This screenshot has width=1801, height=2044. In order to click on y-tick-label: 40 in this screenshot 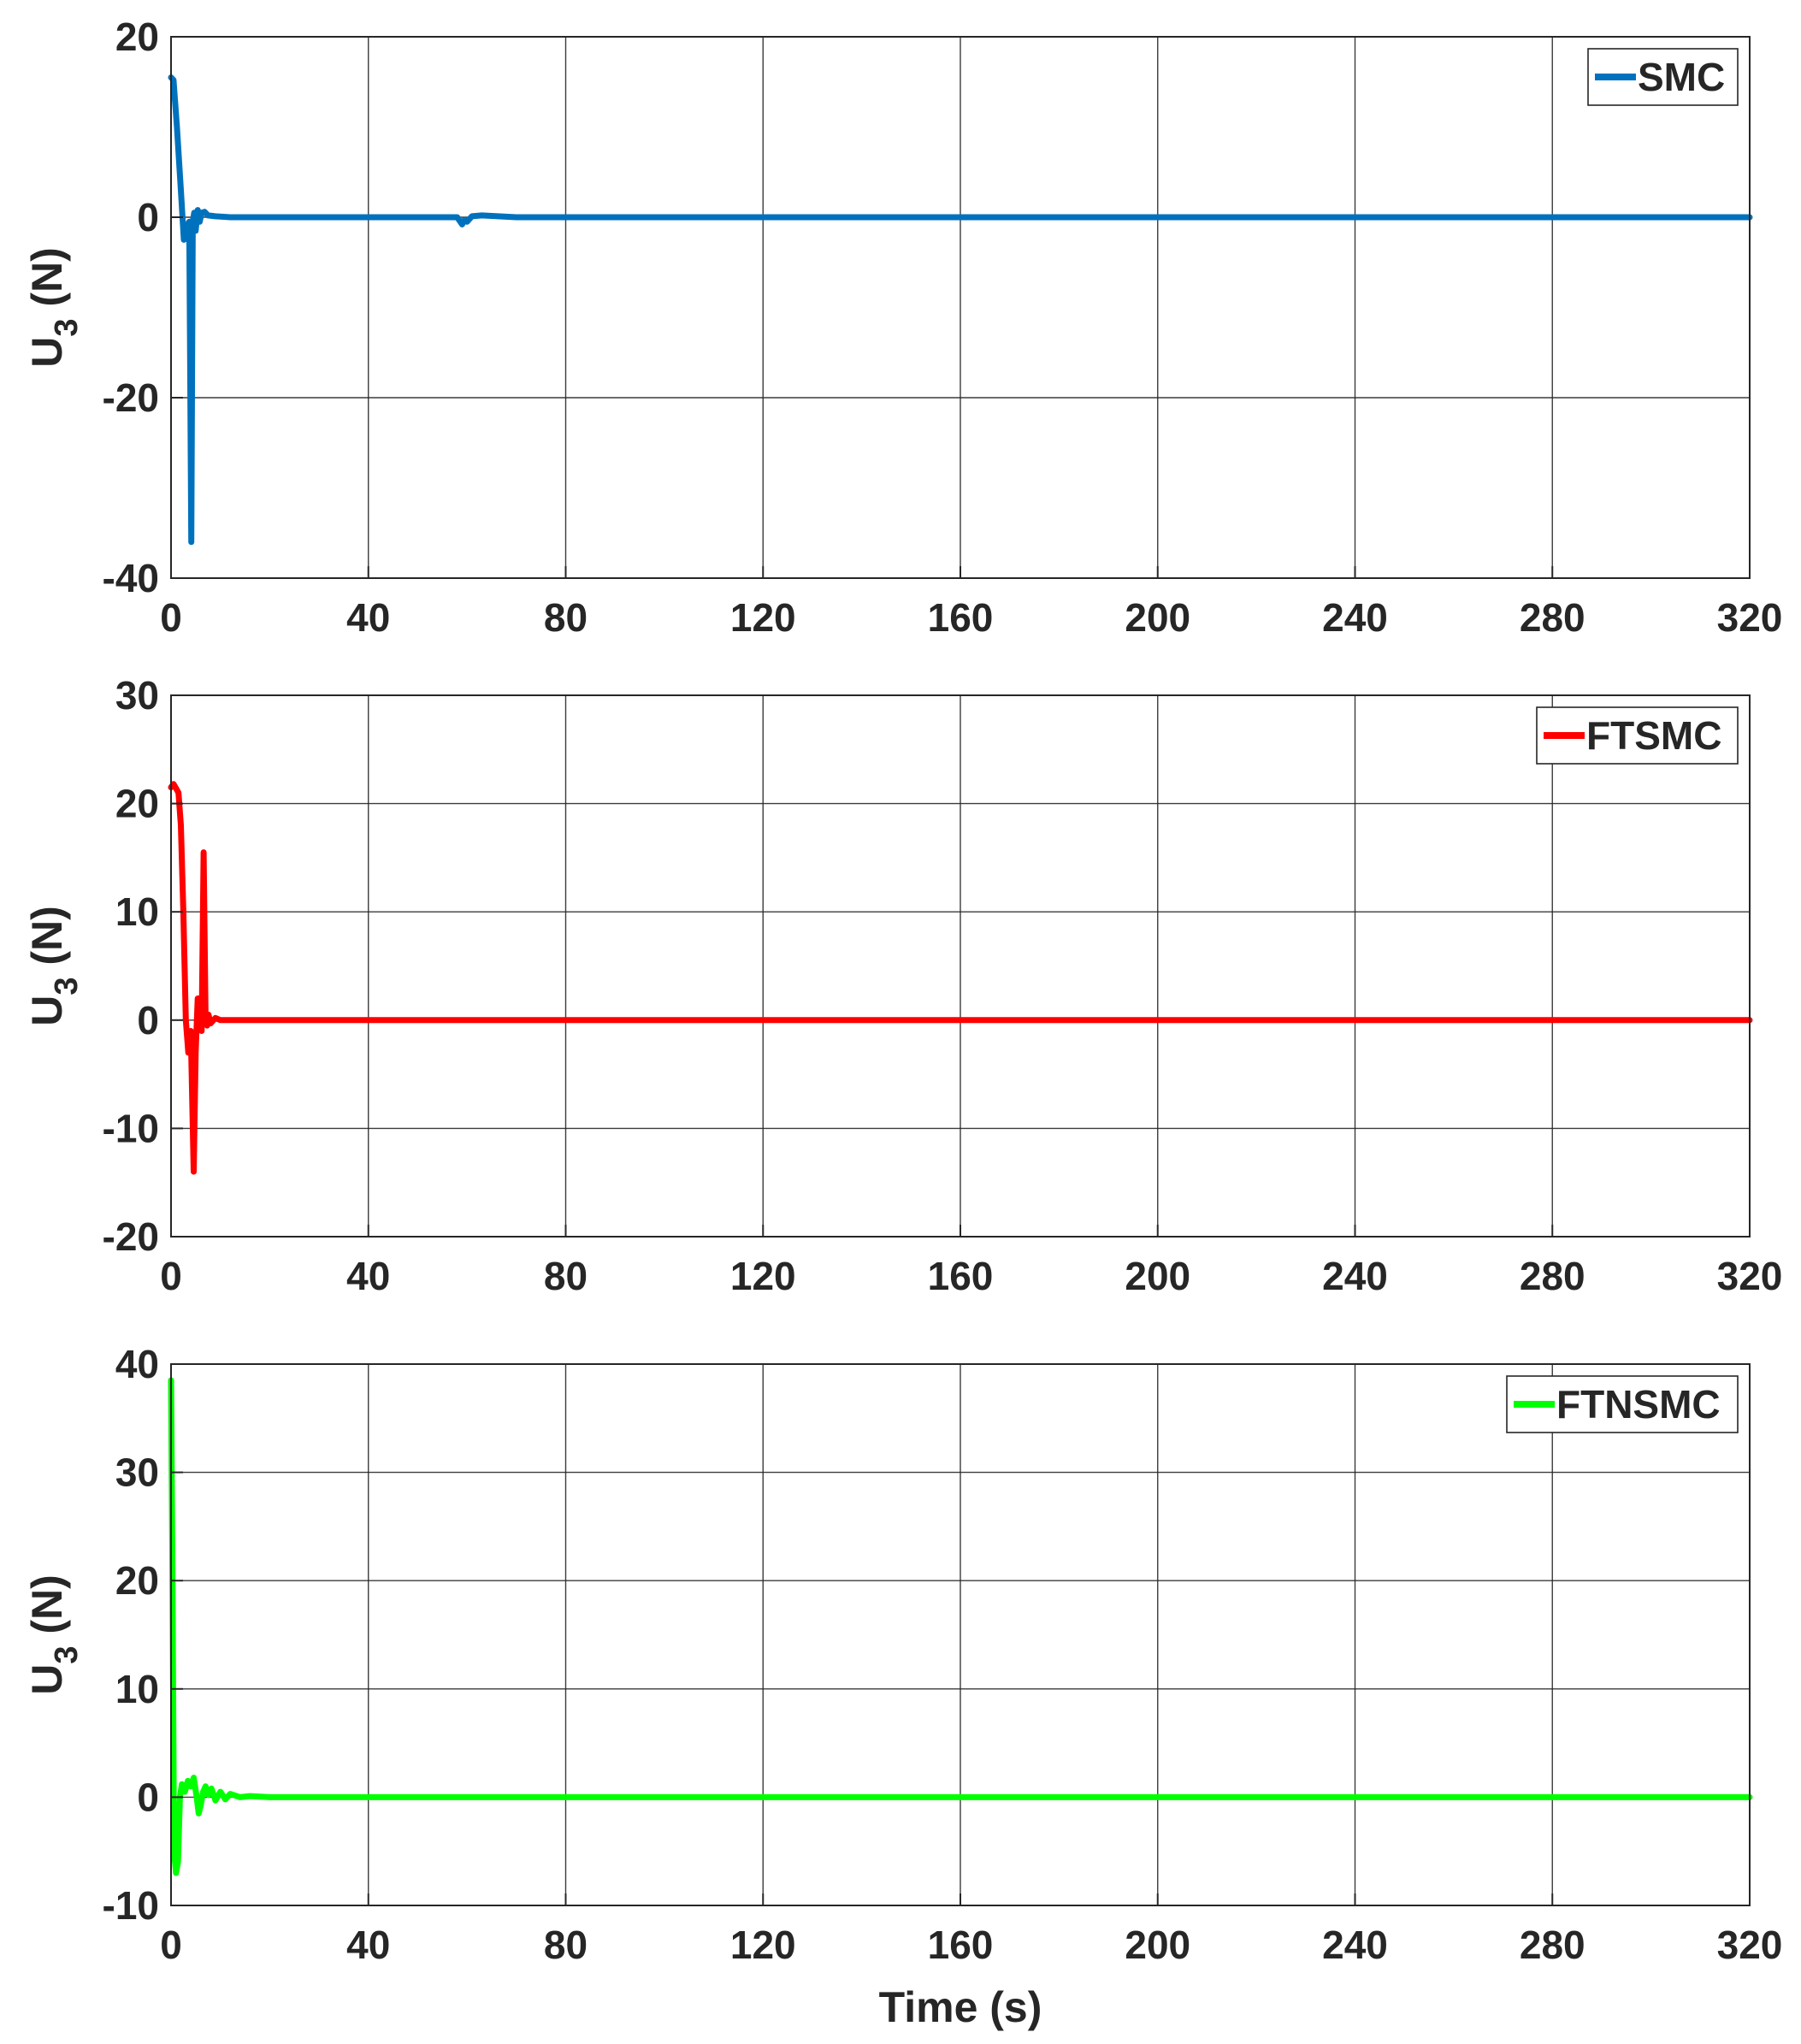, I will do `click(137, 1364)`.